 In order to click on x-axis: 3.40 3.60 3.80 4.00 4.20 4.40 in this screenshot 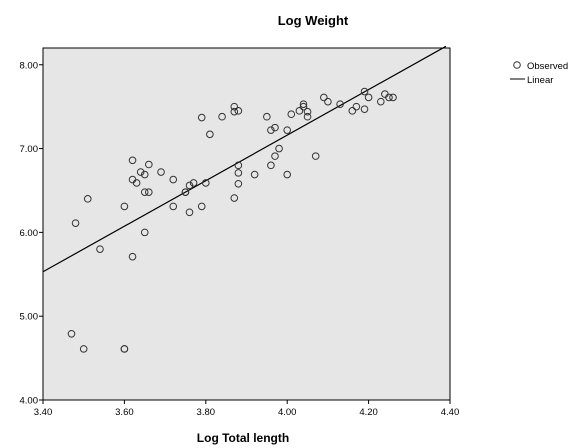, I will do `click(247, 409)`.